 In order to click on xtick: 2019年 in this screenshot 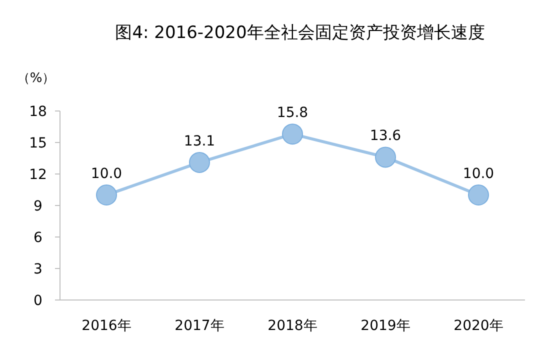, I will do `click(385, 326)`.